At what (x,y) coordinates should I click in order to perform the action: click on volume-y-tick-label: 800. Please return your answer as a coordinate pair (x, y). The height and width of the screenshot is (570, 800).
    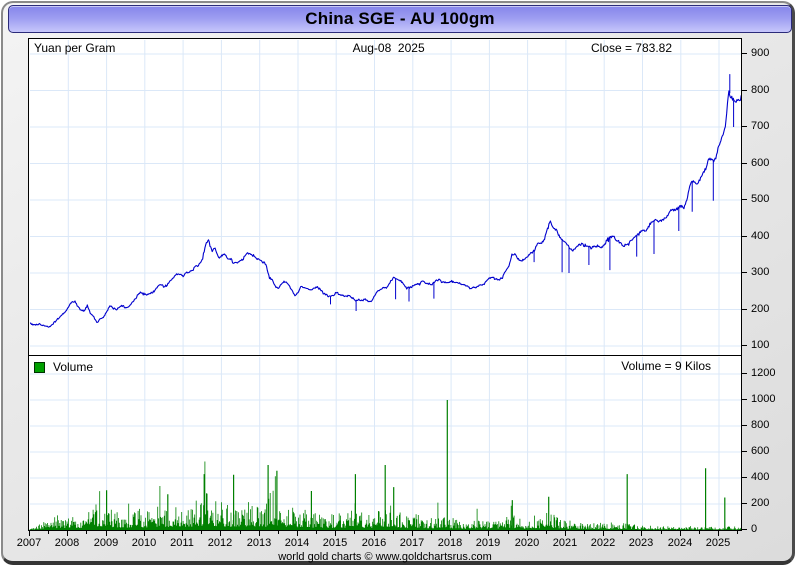
    Looking at the image, I should click on (760, 425).